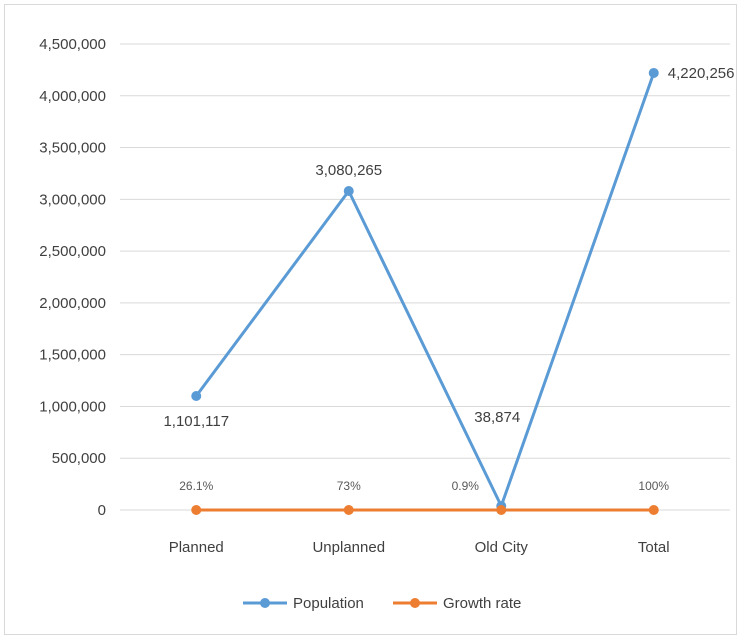 This screenshot has height=641, width=743. I want to click on y-tick-label: 4,500,000, so click(72, 44).